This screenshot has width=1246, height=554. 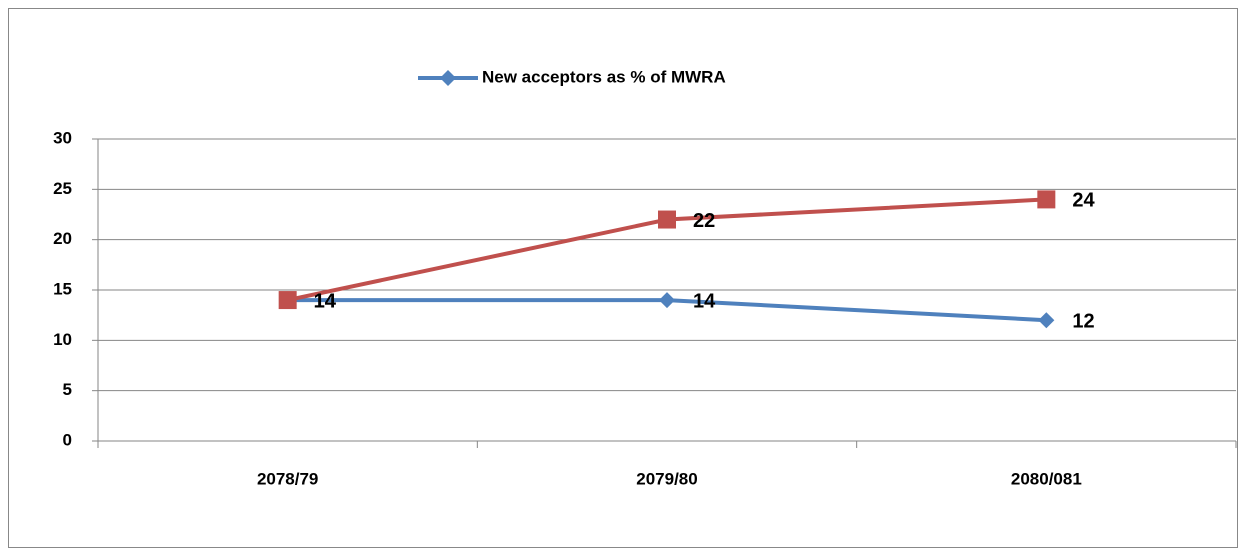 What do you see at coordinates (1083, 321) in the screenshot?
I see `data-label: 12` at bounding box center [1083, 321].